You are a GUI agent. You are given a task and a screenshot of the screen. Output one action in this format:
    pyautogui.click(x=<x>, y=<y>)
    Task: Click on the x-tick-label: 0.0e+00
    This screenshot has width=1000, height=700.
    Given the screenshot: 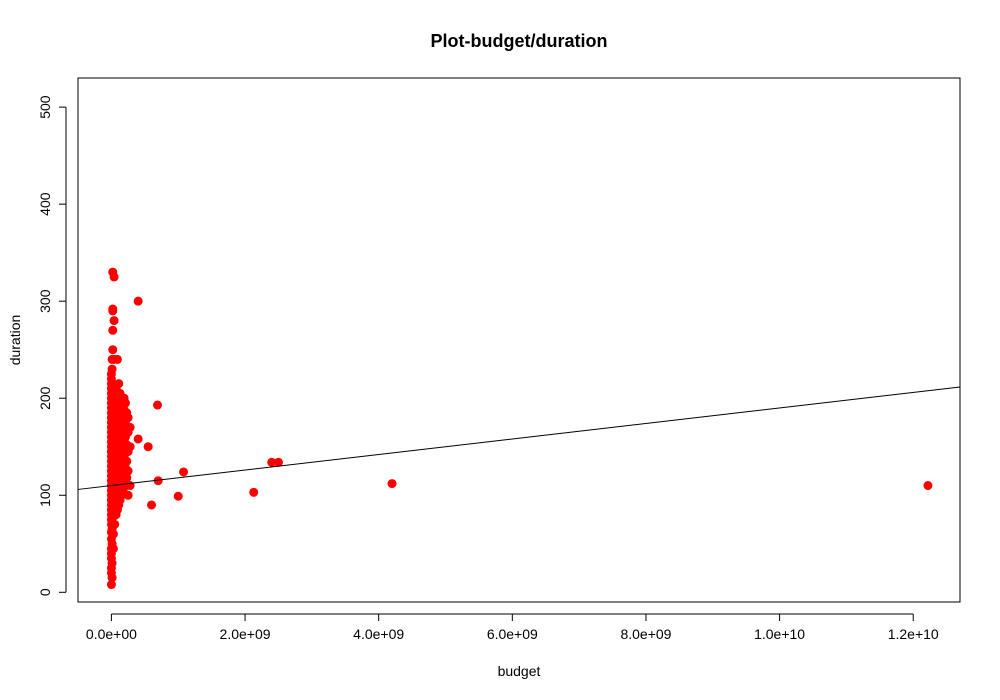 What is the action you would take?
    pyautogui.click(x=111, y=634)
    